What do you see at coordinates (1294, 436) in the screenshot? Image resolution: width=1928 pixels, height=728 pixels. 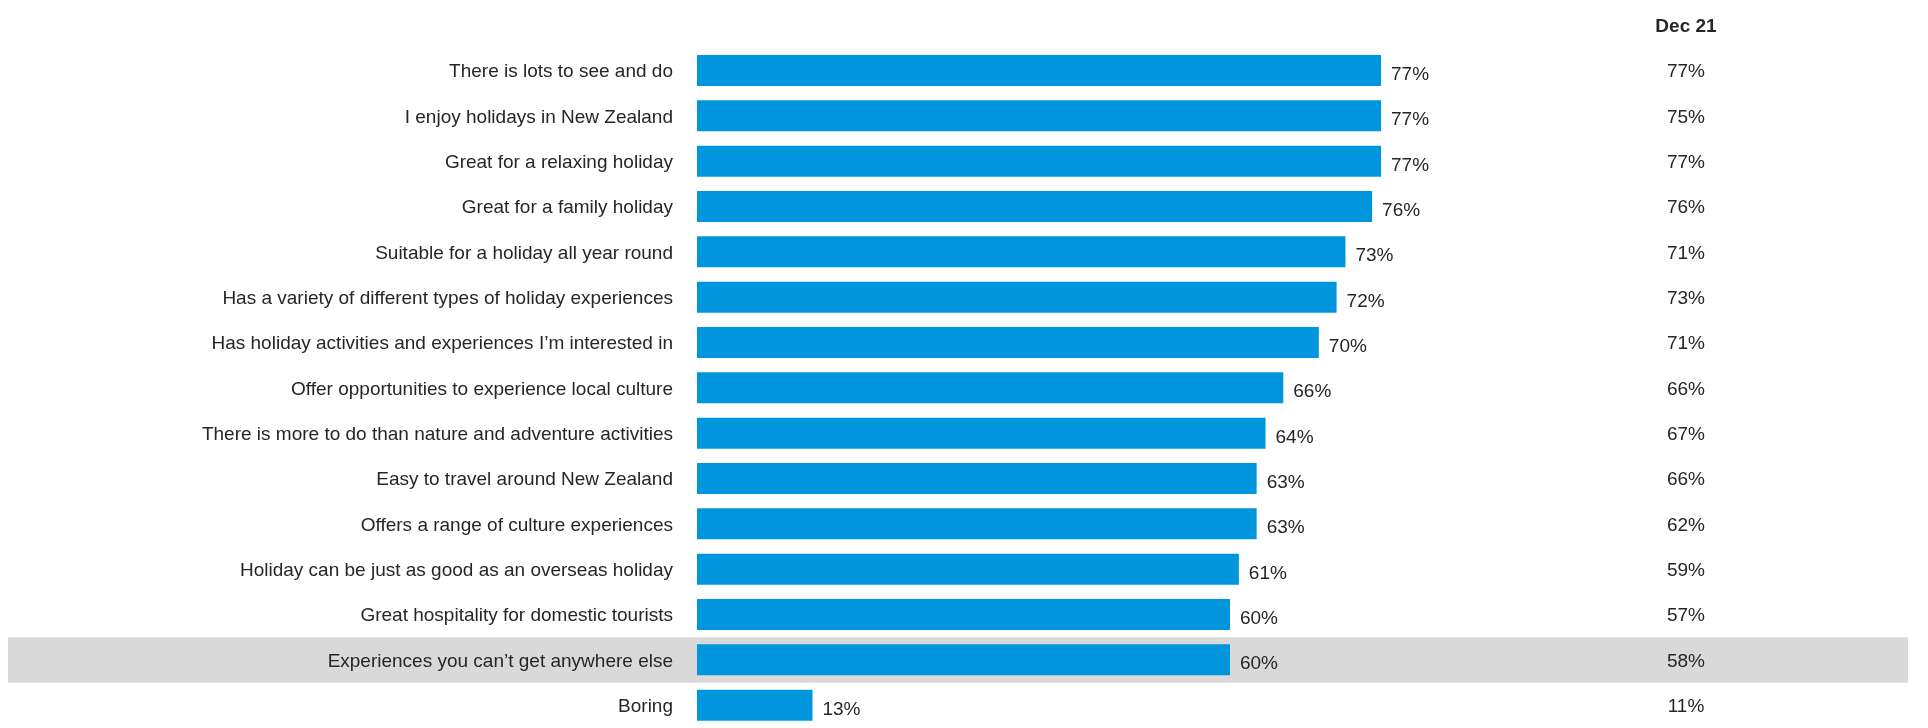 I see `data-label: 64%` at bounding box center [1294, 436].